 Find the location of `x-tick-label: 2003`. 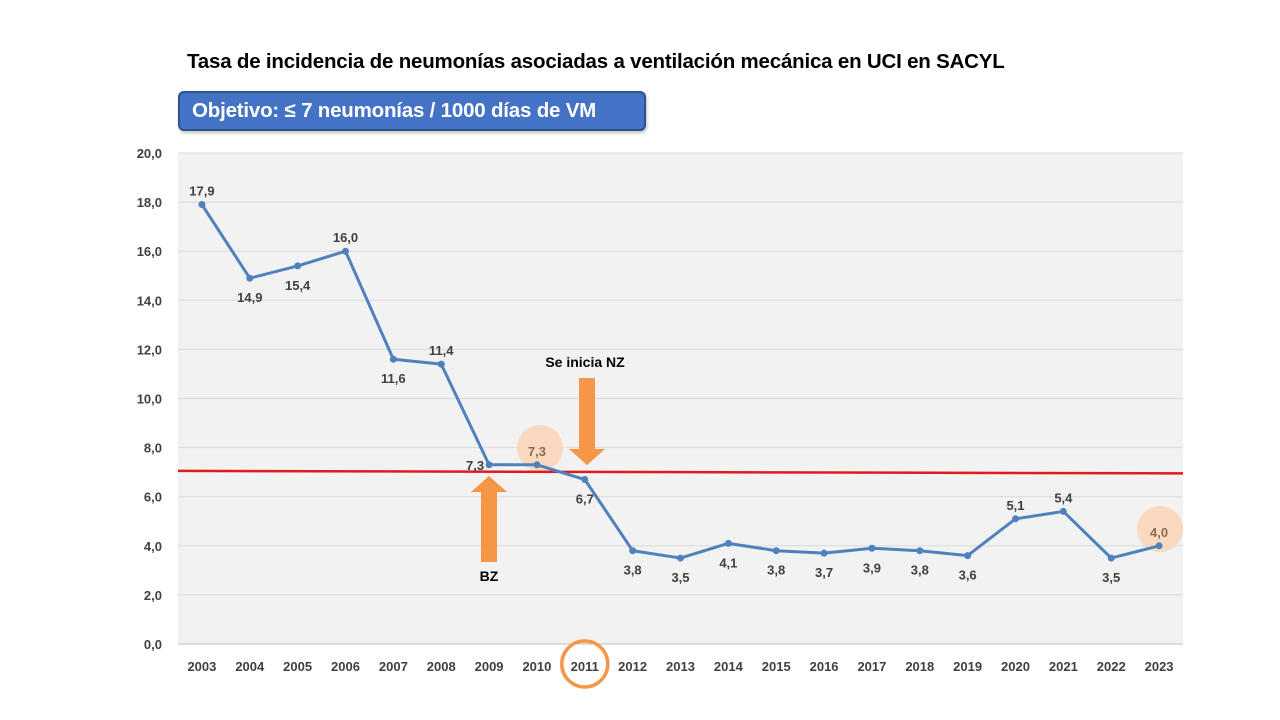

x-tick-label: 2003 is located at coordinates (201, 666).